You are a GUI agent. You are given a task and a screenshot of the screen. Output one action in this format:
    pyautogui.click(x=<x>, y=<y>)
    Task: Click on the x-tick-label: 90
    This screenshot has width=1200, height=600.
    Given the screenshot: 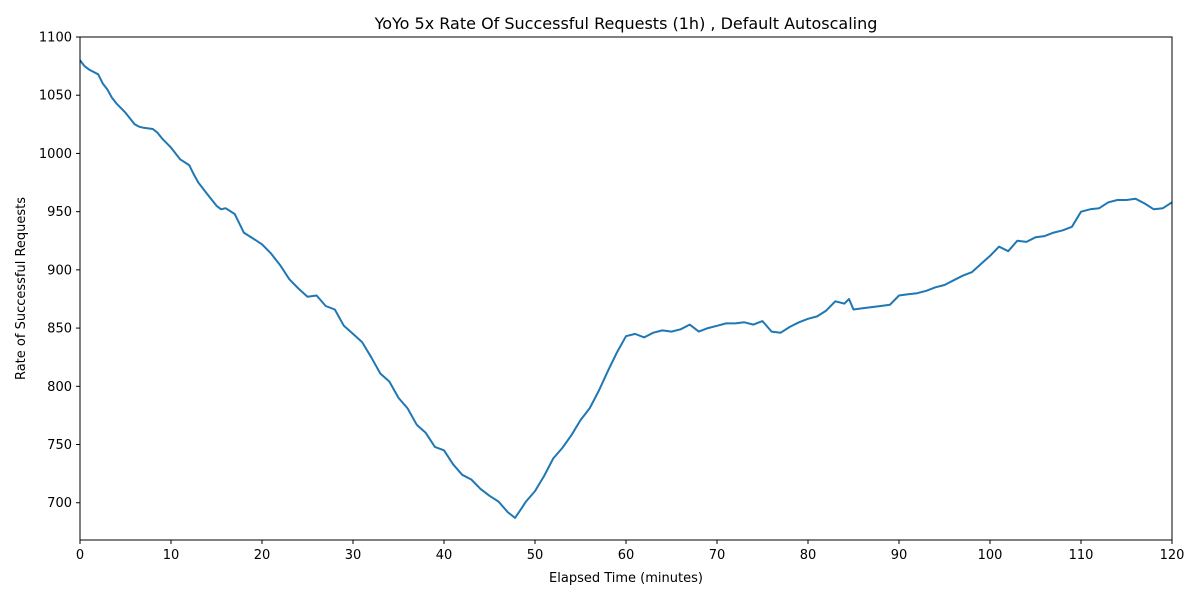 What is the action you would take?
    pyautogui.click(x=899, y=555)
    